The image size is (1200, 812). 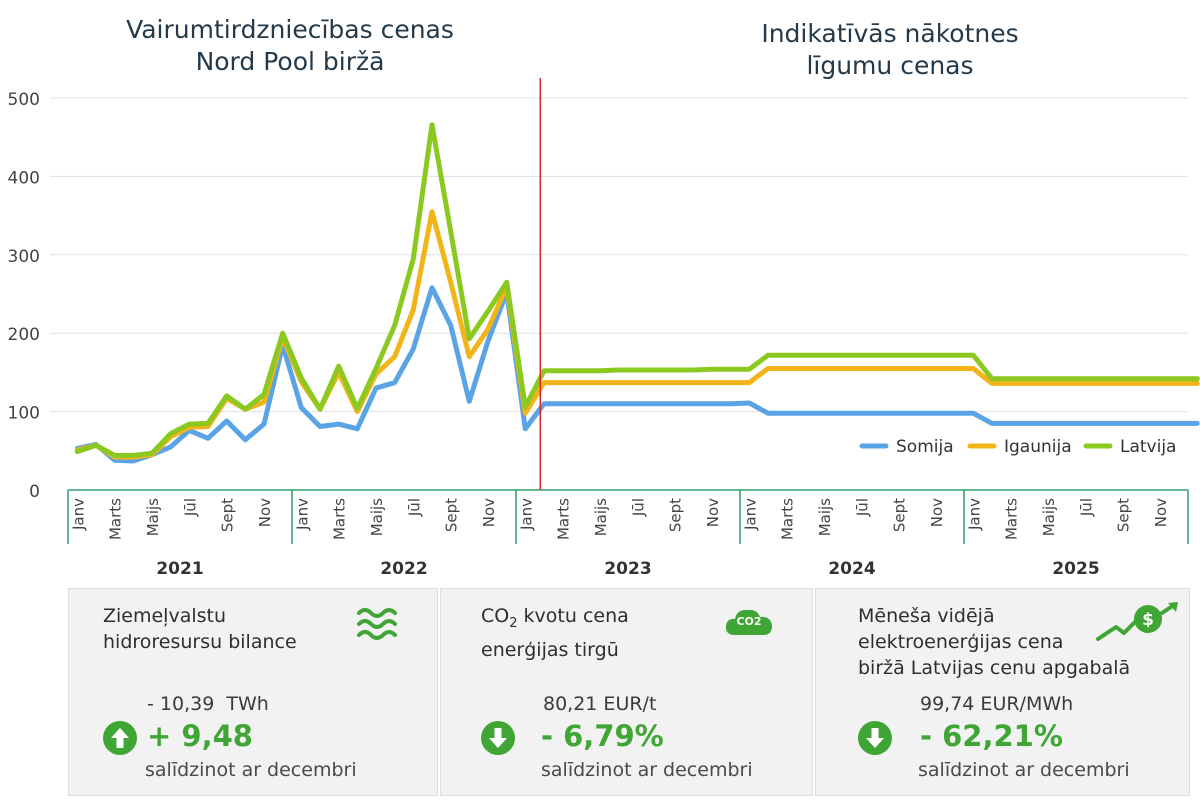 What do you see at coordinates (200, 629) in the screenshot?
I see `card-title: Ziemeļvalstu hidroresursu bilance` at bounding box center [200, 629].